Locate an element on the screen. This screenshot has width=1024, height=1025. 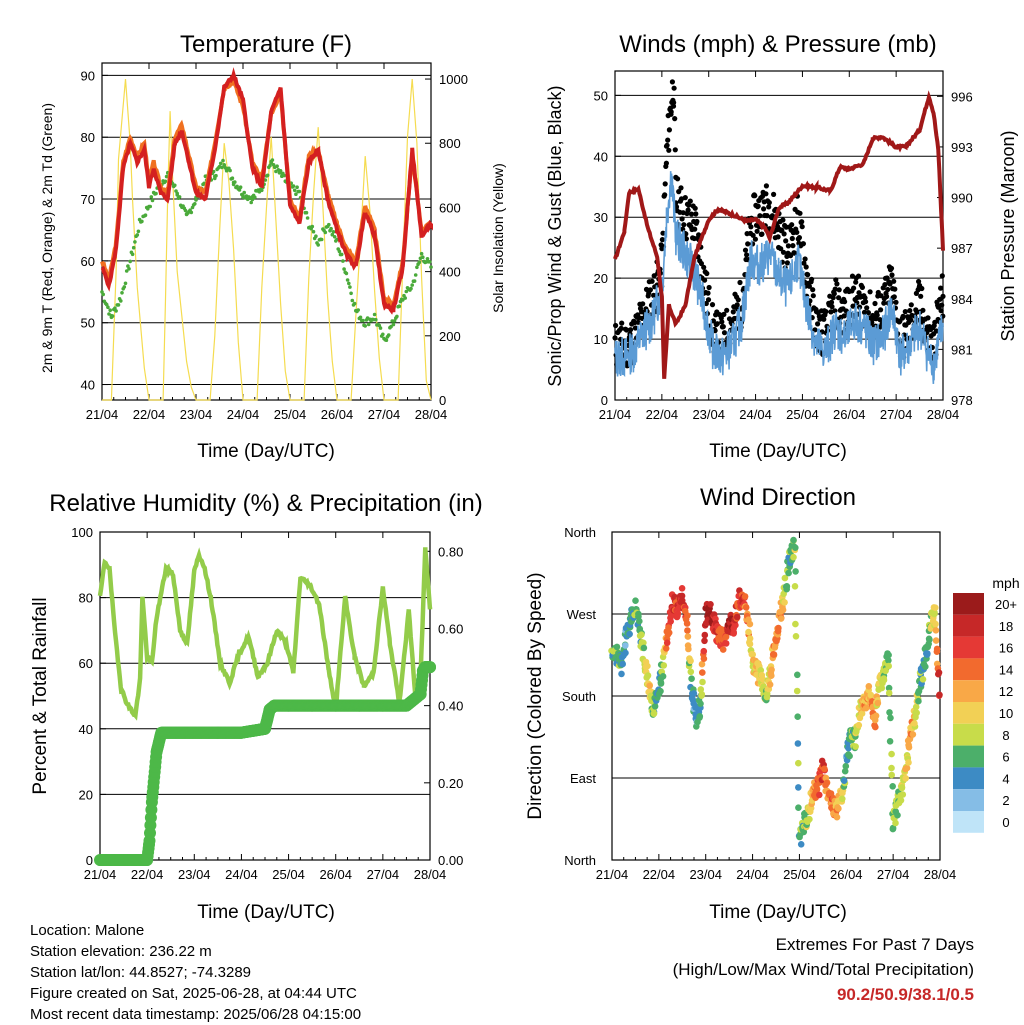
rh-ytick-label: 40 is located at coordinates (86, 729).